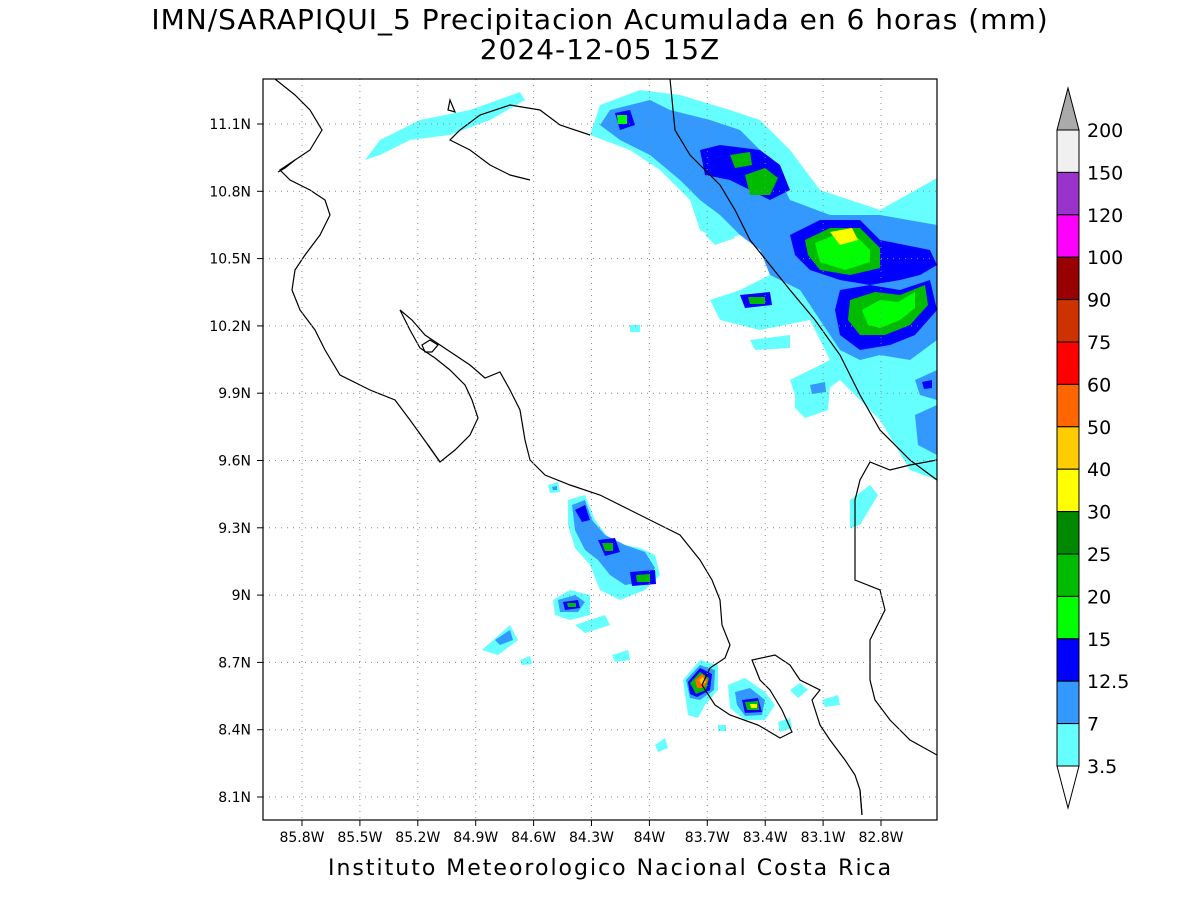 This screenshot has width=1200, height=900. Describe the element at coordinates (417, 838) in the screenshot. I see `lon-label: 85.2W` at that location.